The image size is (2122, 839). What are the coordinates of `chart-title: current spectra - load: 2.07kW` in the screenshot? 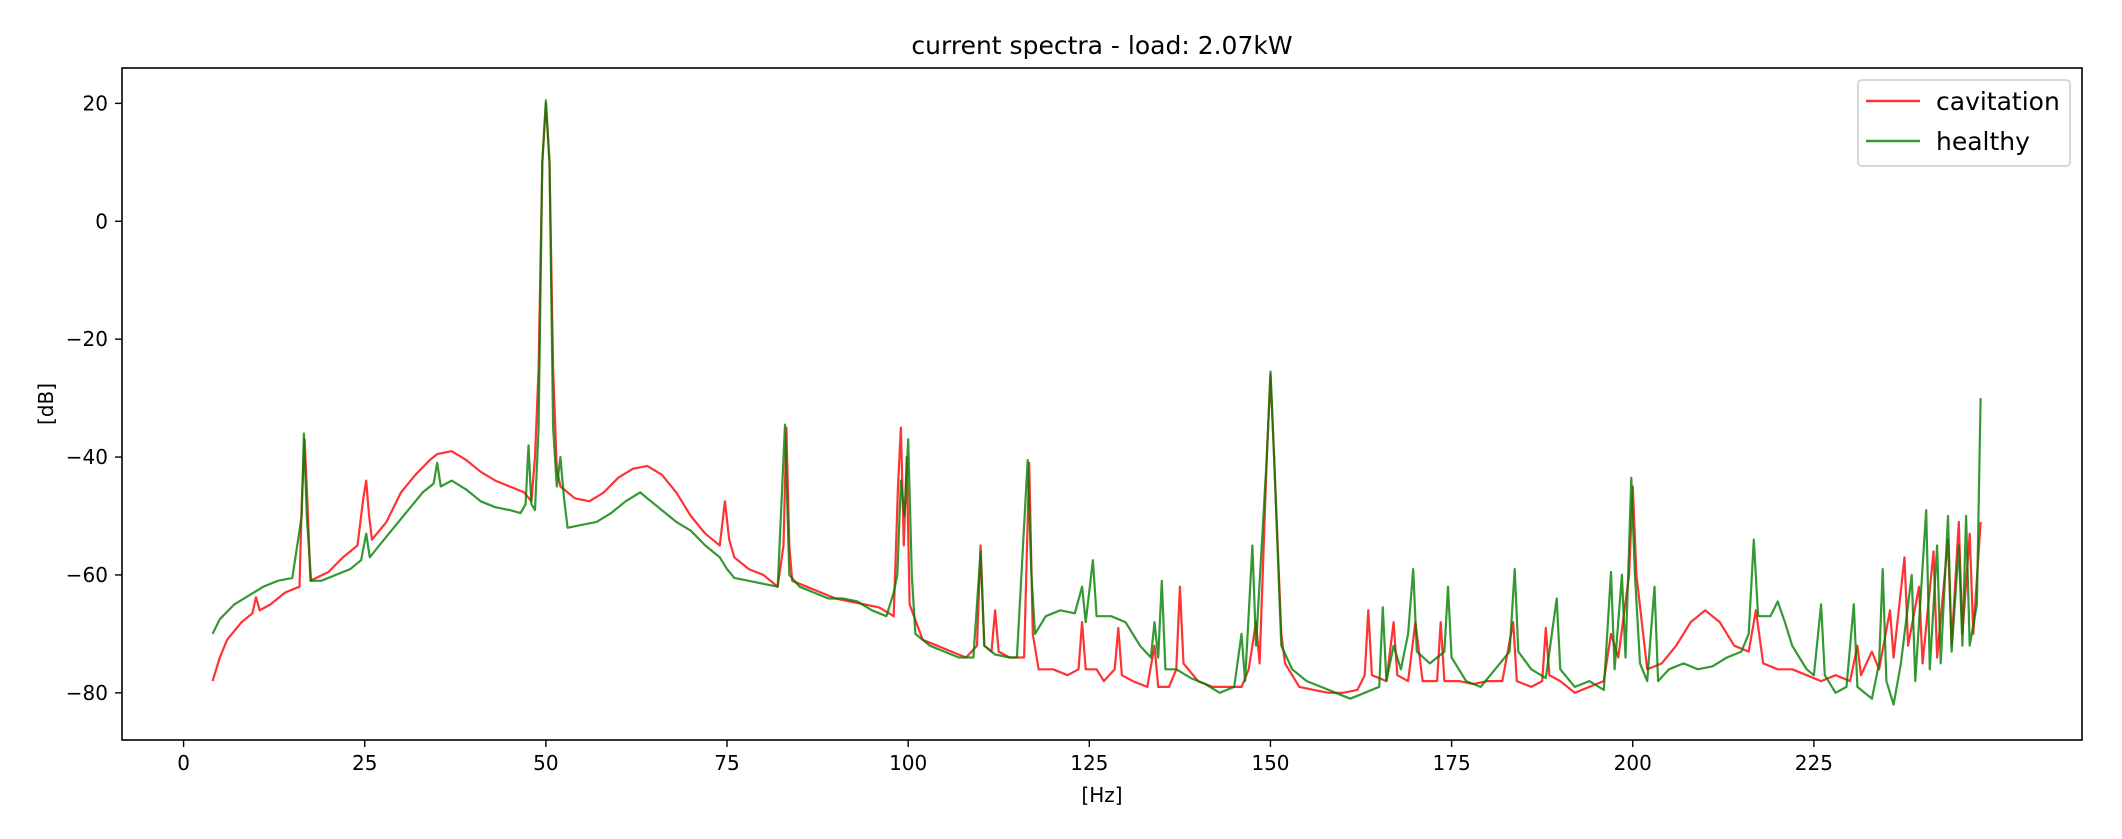 It's located at (1101, 45).